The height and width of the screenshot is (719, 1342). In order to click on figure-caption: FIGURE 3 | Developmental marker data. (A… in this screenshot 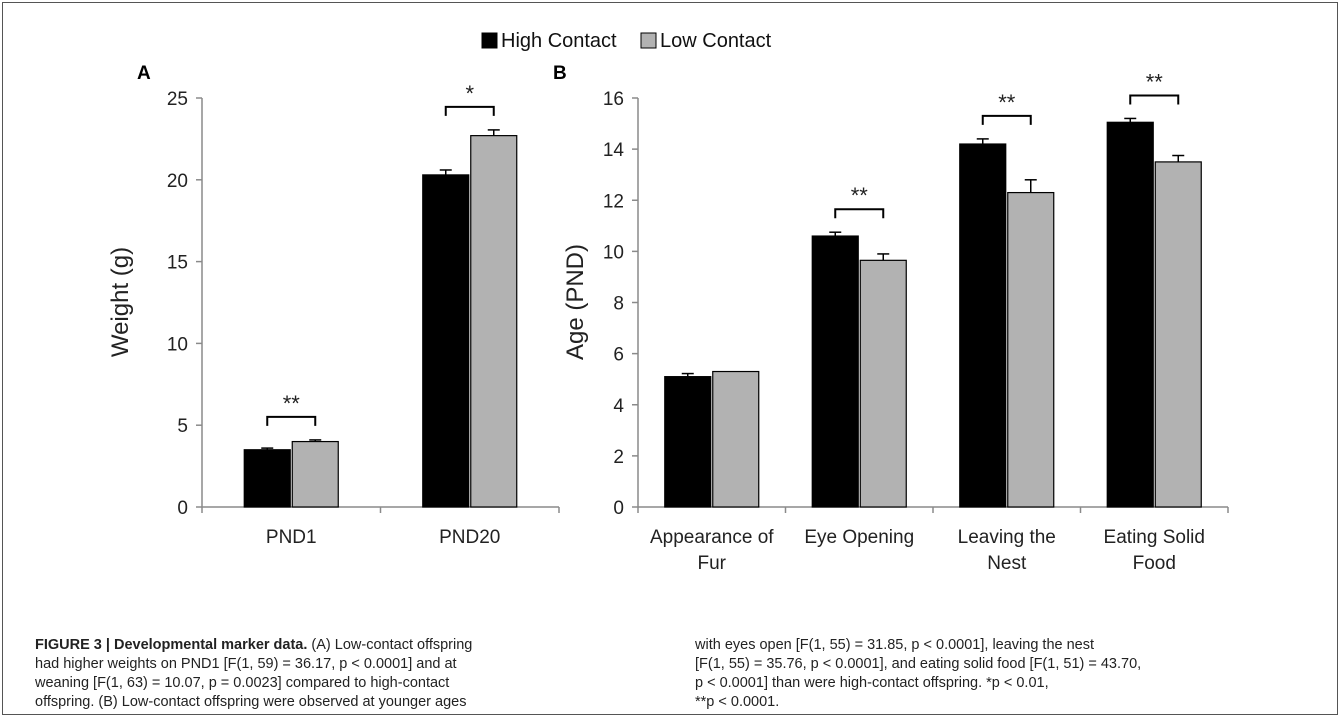, I will do `click(671, 676)`.